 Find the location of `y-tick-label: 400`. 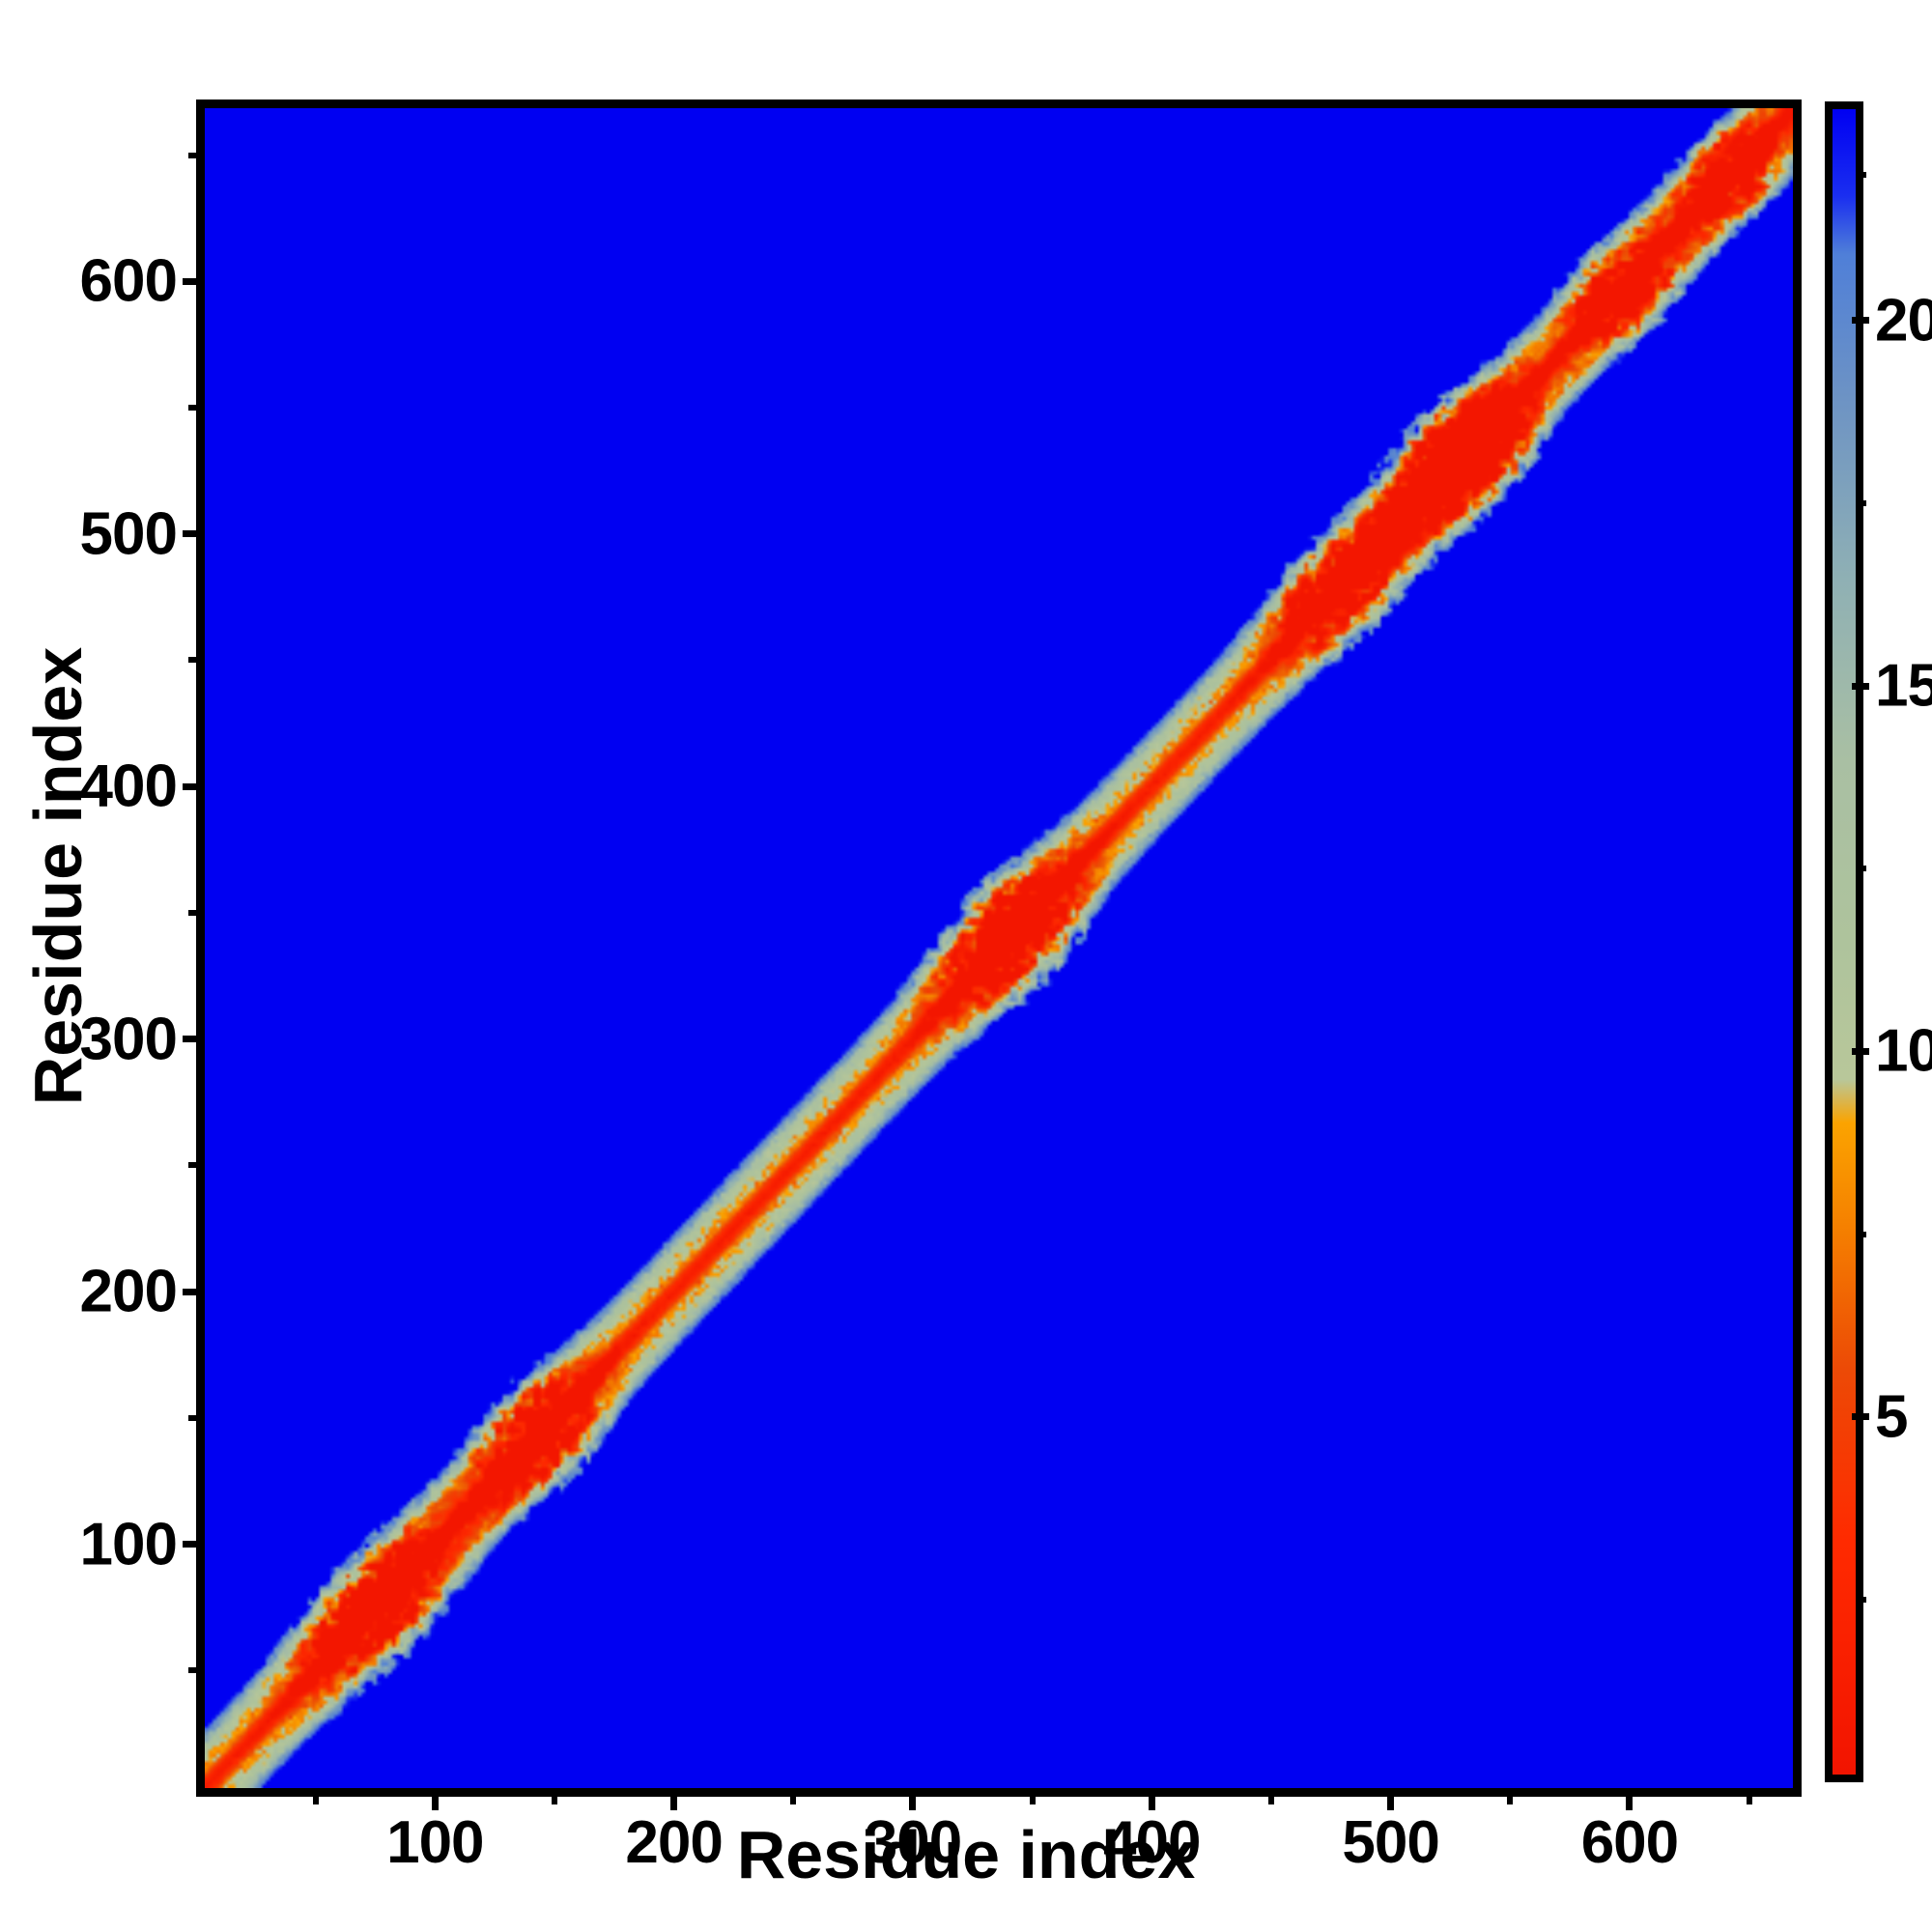

y-tick-label: 400 is located at coordinates (128, 786).